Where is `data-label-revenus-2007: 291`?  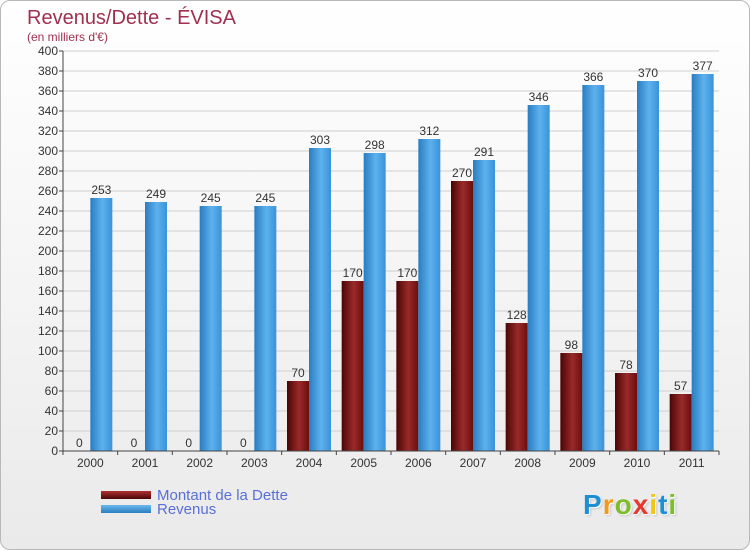
data-label-revenus-2007: 291 is located at coordinates (484, 152).